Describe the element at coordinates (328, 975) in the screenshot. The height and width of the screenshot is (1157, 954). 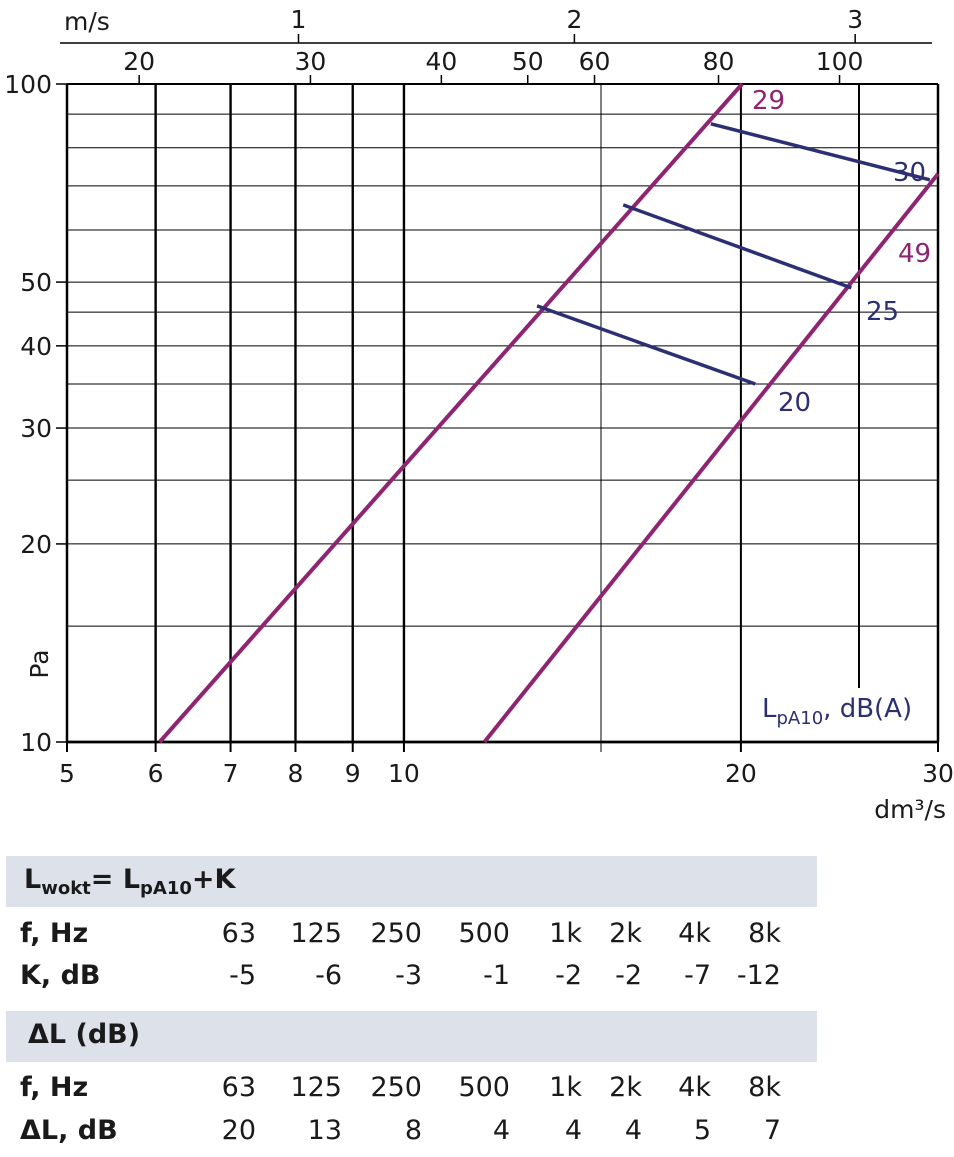
I see `kwall-k-cell: -6` at that location.